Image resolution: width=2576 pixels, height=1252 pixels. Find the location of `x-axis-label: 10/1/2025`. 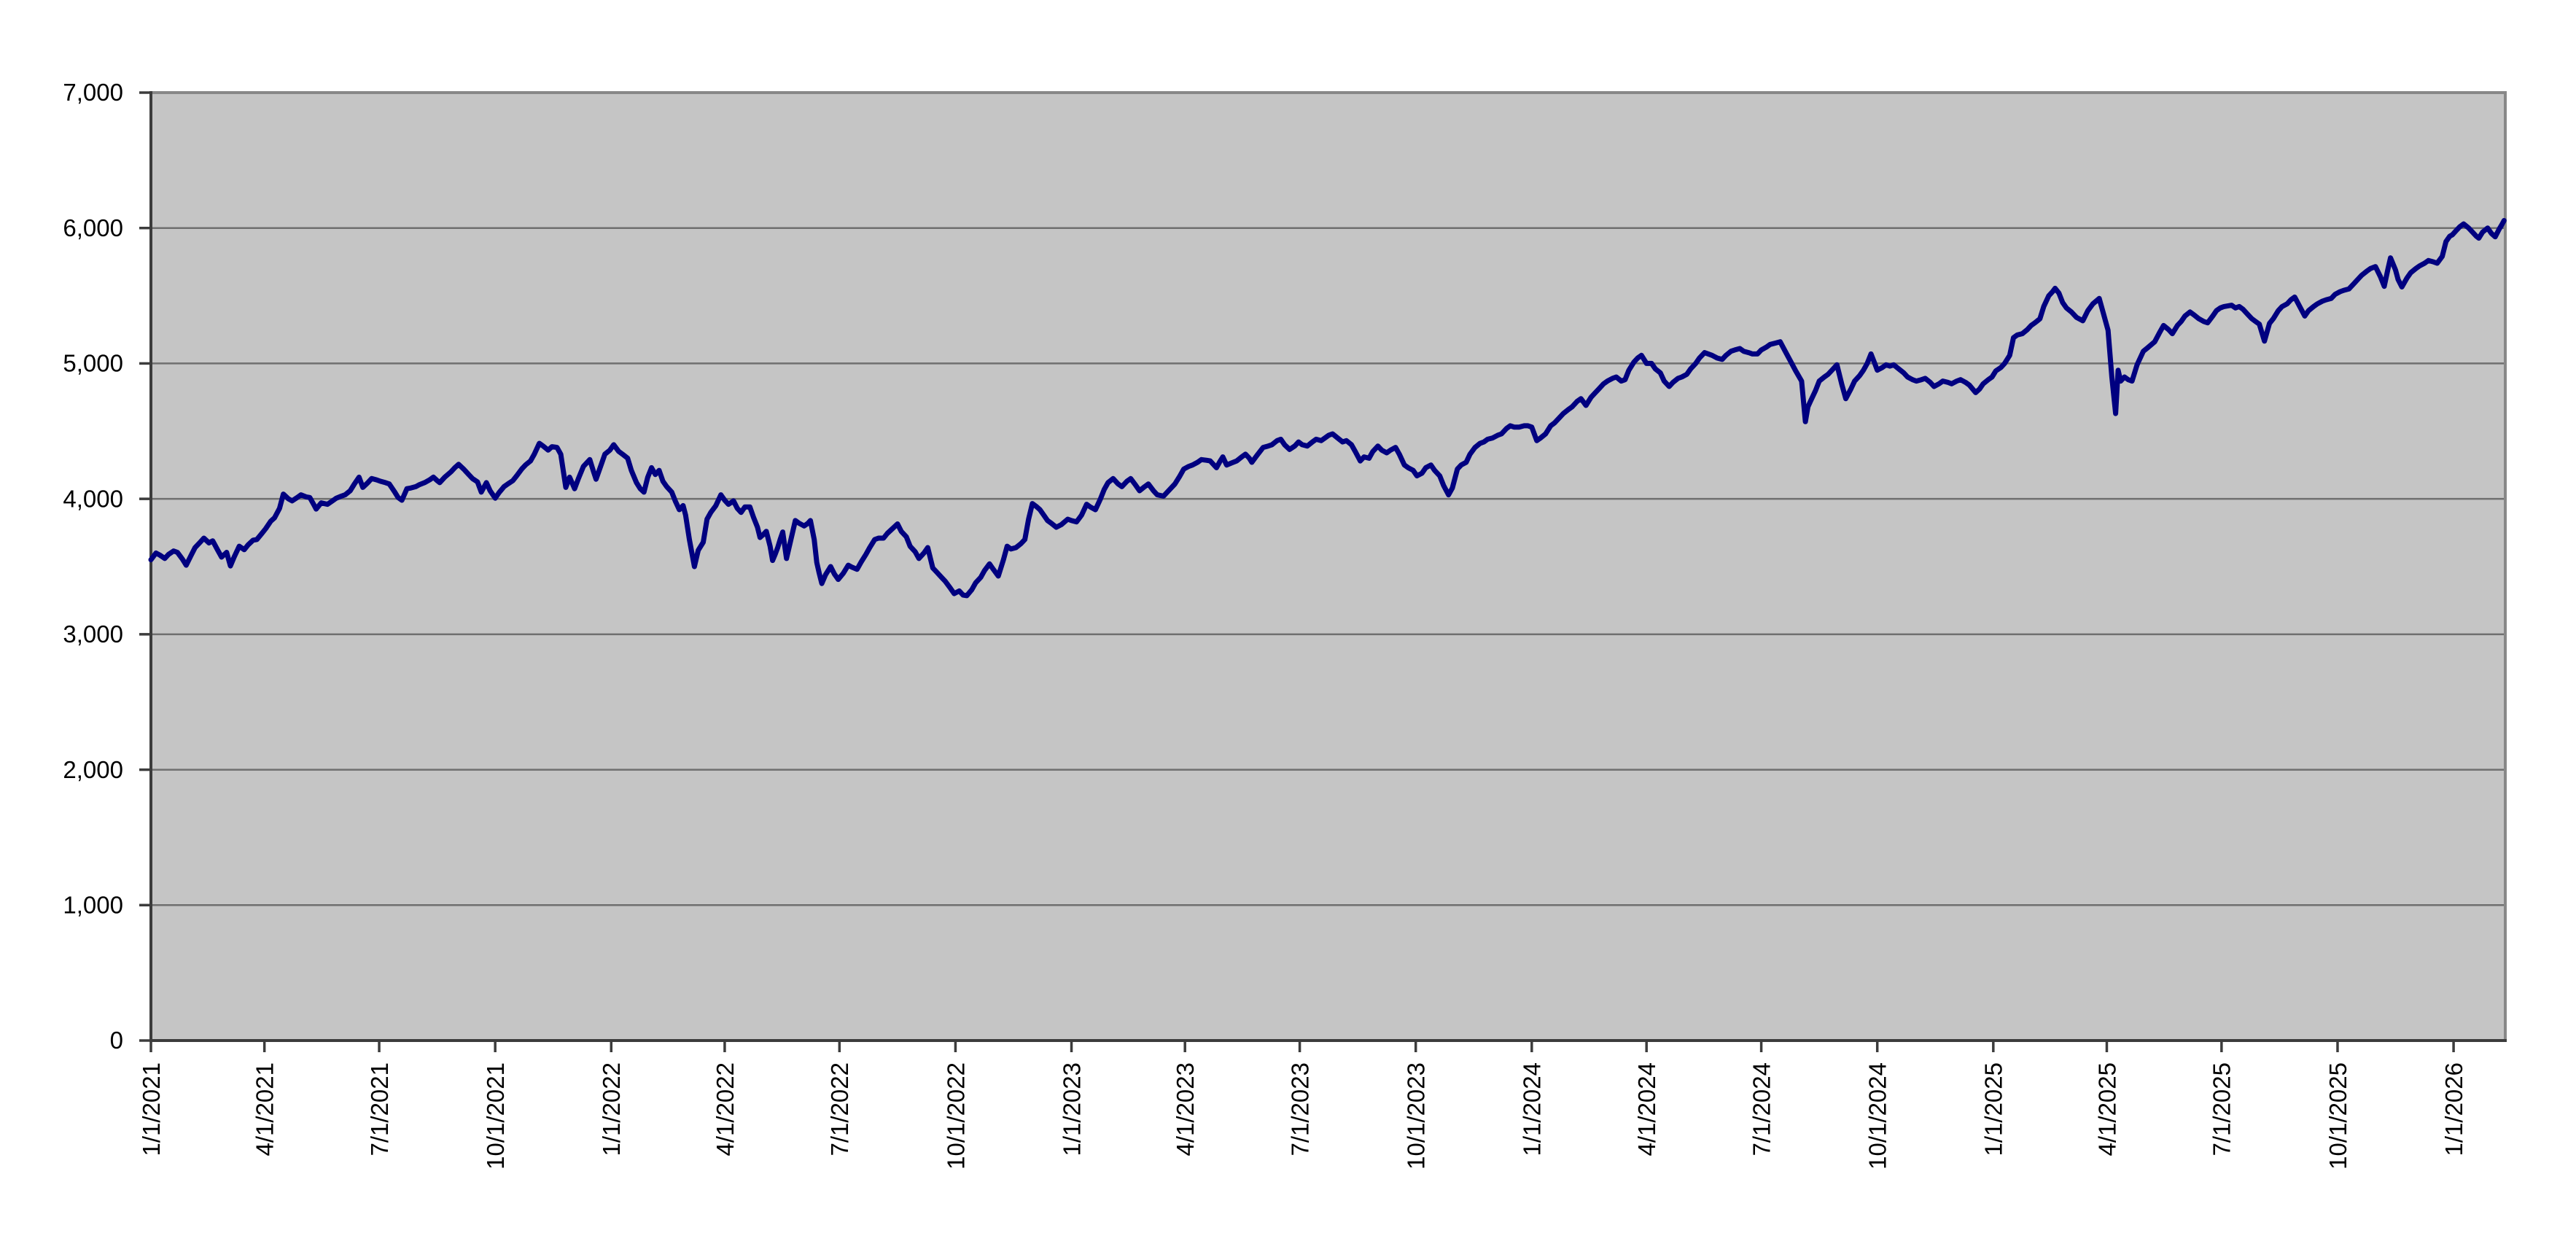

x-axis-label: 10/1/2025 is located at coordinates (2337, 1116).